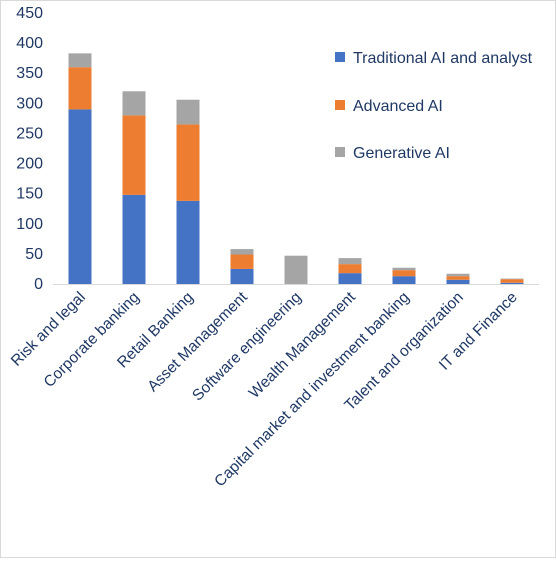  I want to click on y-tick-label: 150, so click(29, 194).